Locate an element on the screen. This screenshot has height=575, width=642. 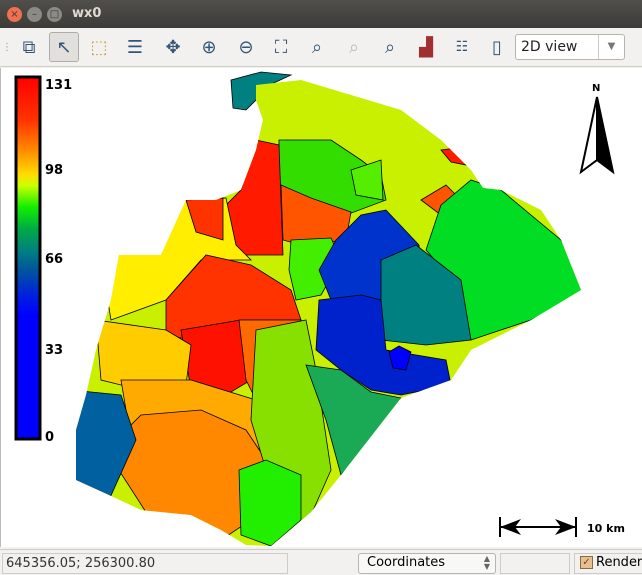
spinner-arrows-icon: ▲ ▼ is located at coordinates (486, 562).